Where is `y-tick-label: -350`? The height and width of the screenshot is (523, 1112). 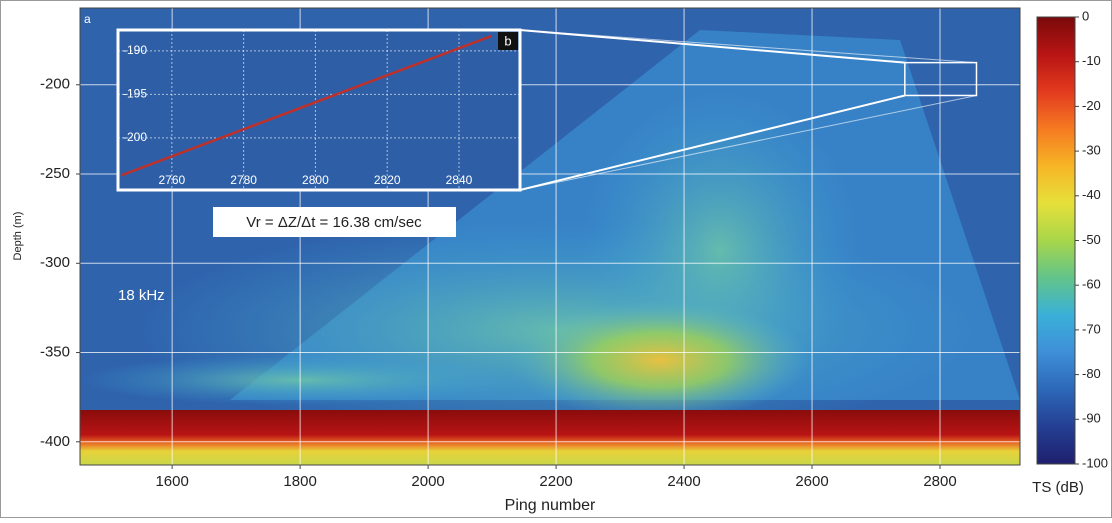
y-tick-label: -350 is located at coordinates (55, 352).